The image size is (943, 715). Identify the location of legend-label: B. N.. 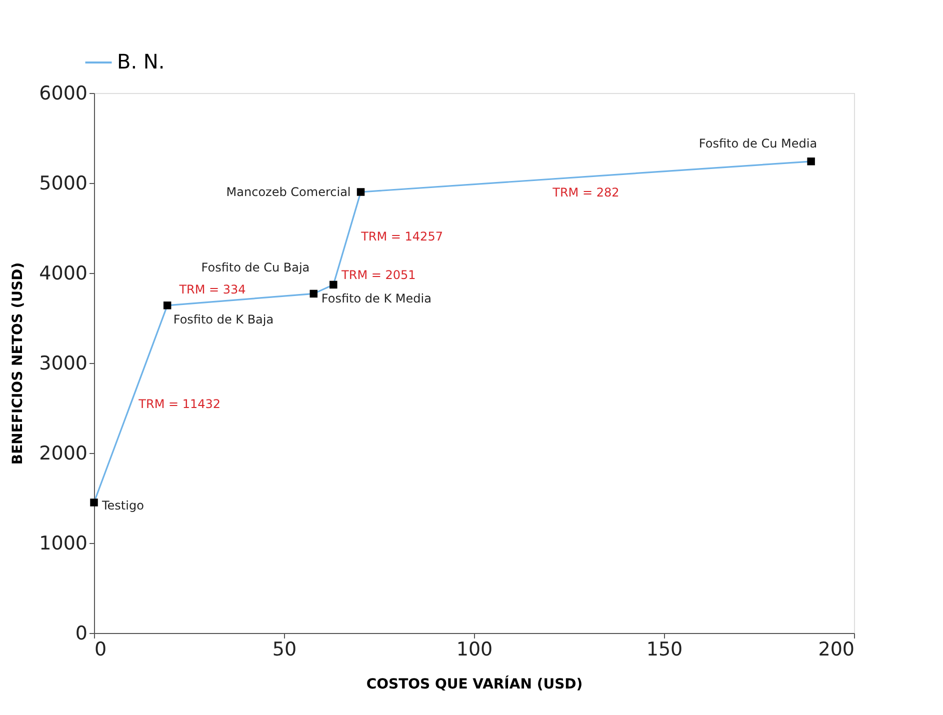
(141, 62).